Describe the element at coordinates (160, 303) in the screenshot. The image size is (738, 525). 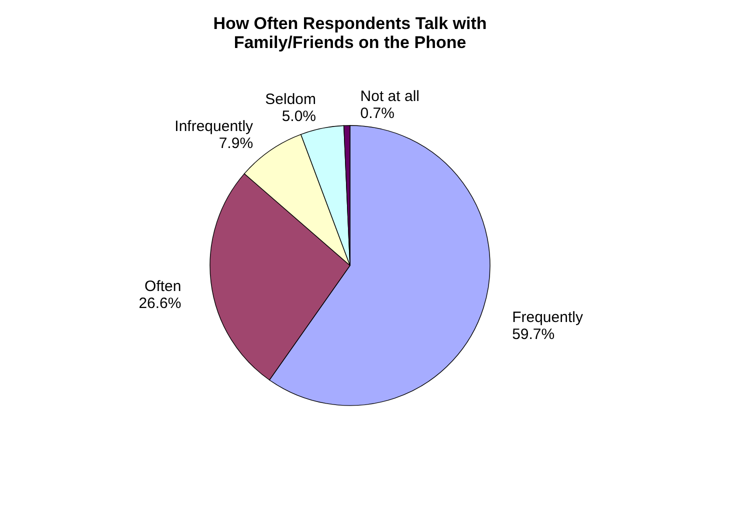
I see `data-label: 26.6%` at that location.